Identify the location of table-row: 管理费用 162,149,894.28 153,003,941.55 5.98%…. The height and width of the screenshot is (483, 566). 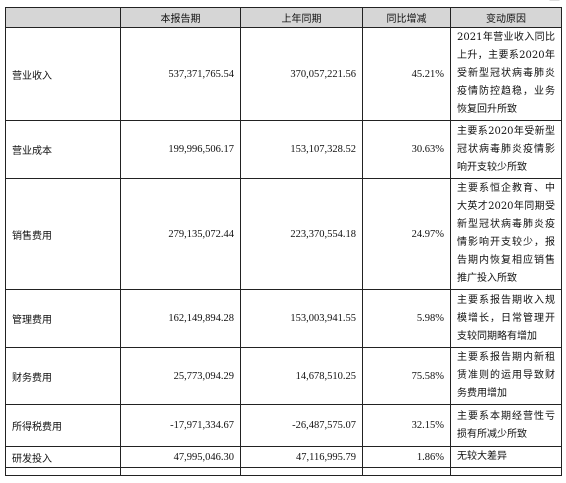
(283, 318).